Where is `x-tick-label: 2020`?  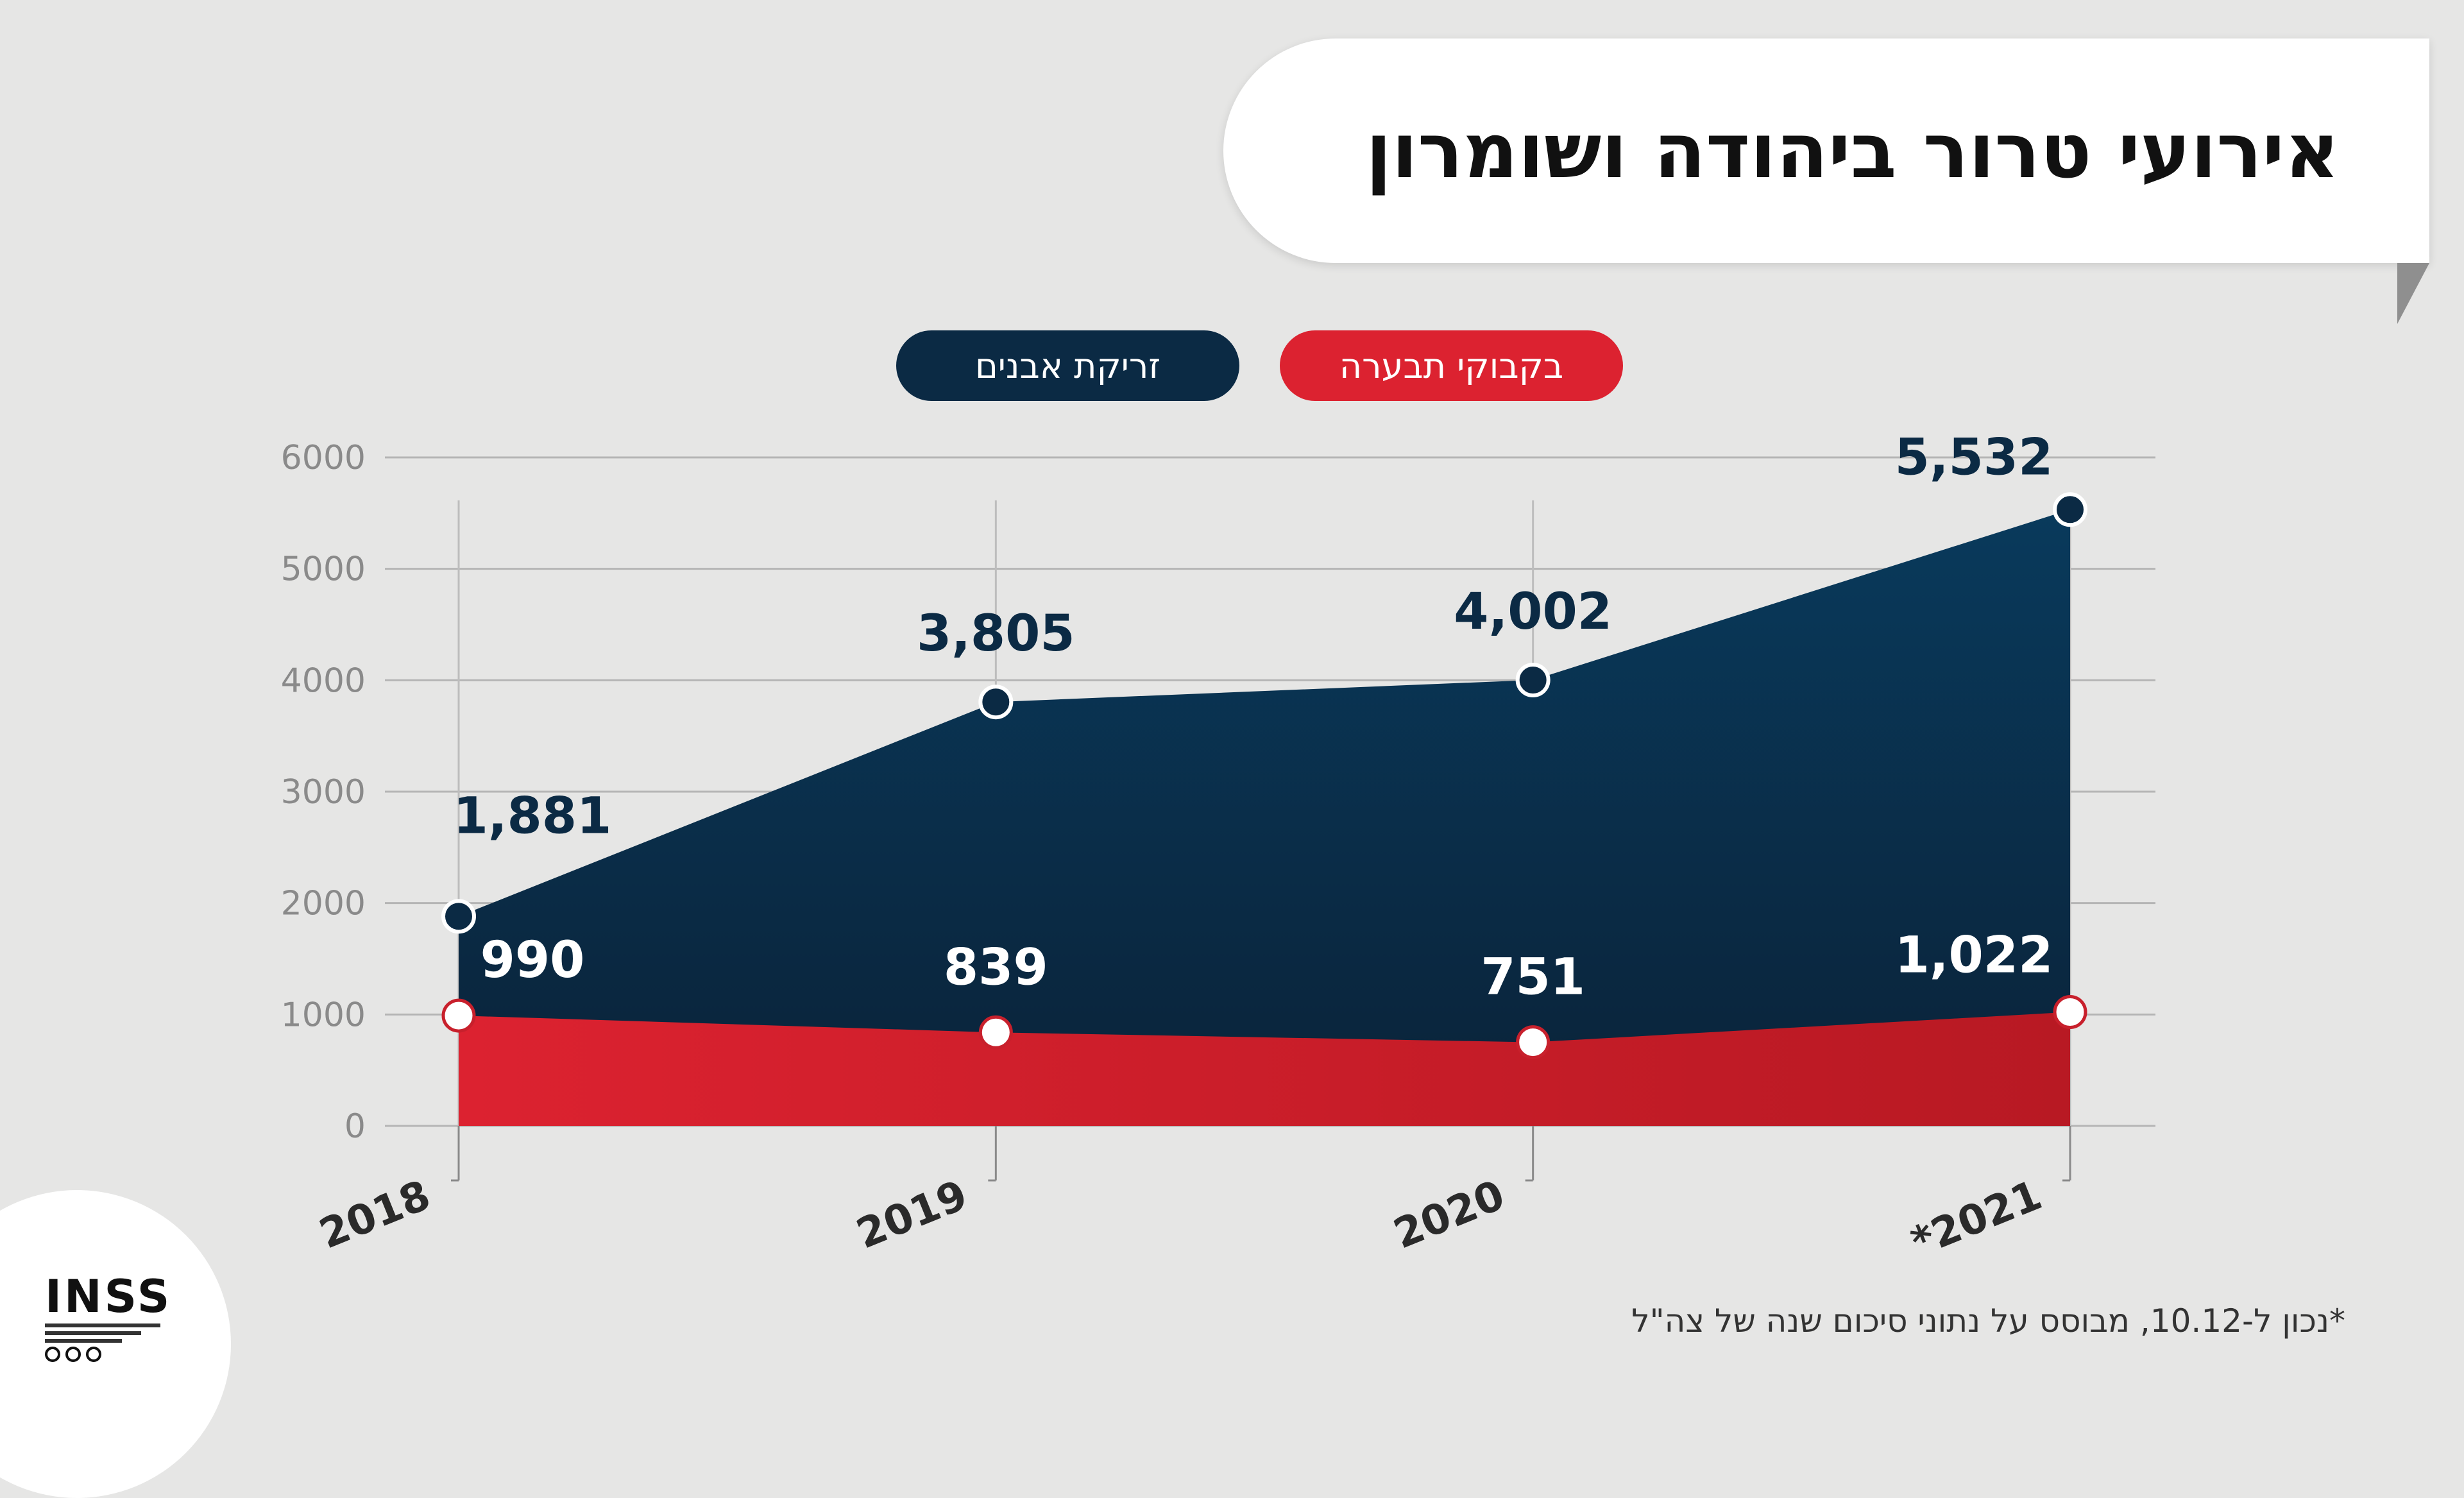 x-tick-label: 2020 is located at coordinates (1449, 1214).